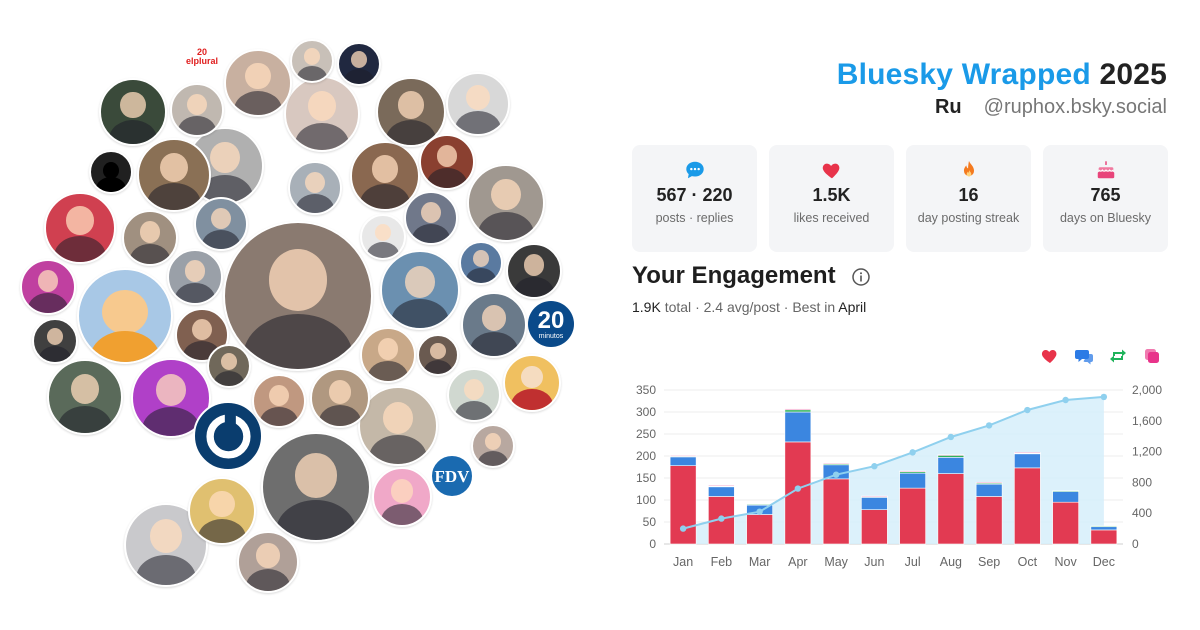  What do you see at coordinates (1152, 356) in the screenshot?
I see `quote-icon` at bounding box center [1152, 356].